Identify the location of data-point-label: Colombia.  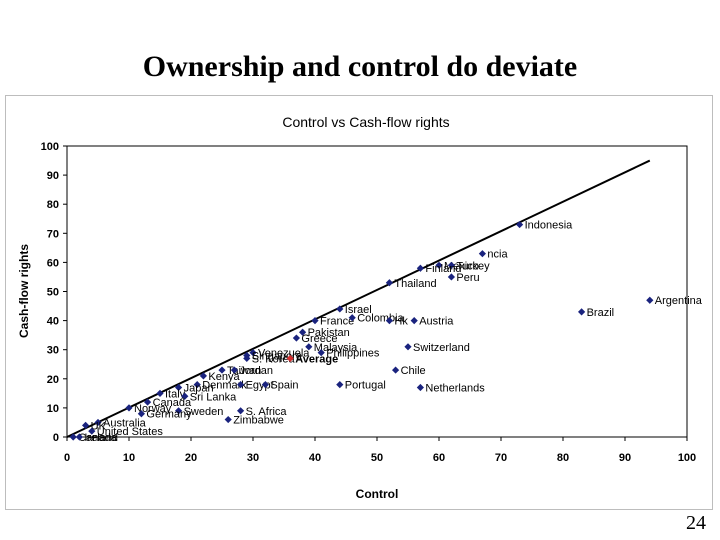
(380, 319).